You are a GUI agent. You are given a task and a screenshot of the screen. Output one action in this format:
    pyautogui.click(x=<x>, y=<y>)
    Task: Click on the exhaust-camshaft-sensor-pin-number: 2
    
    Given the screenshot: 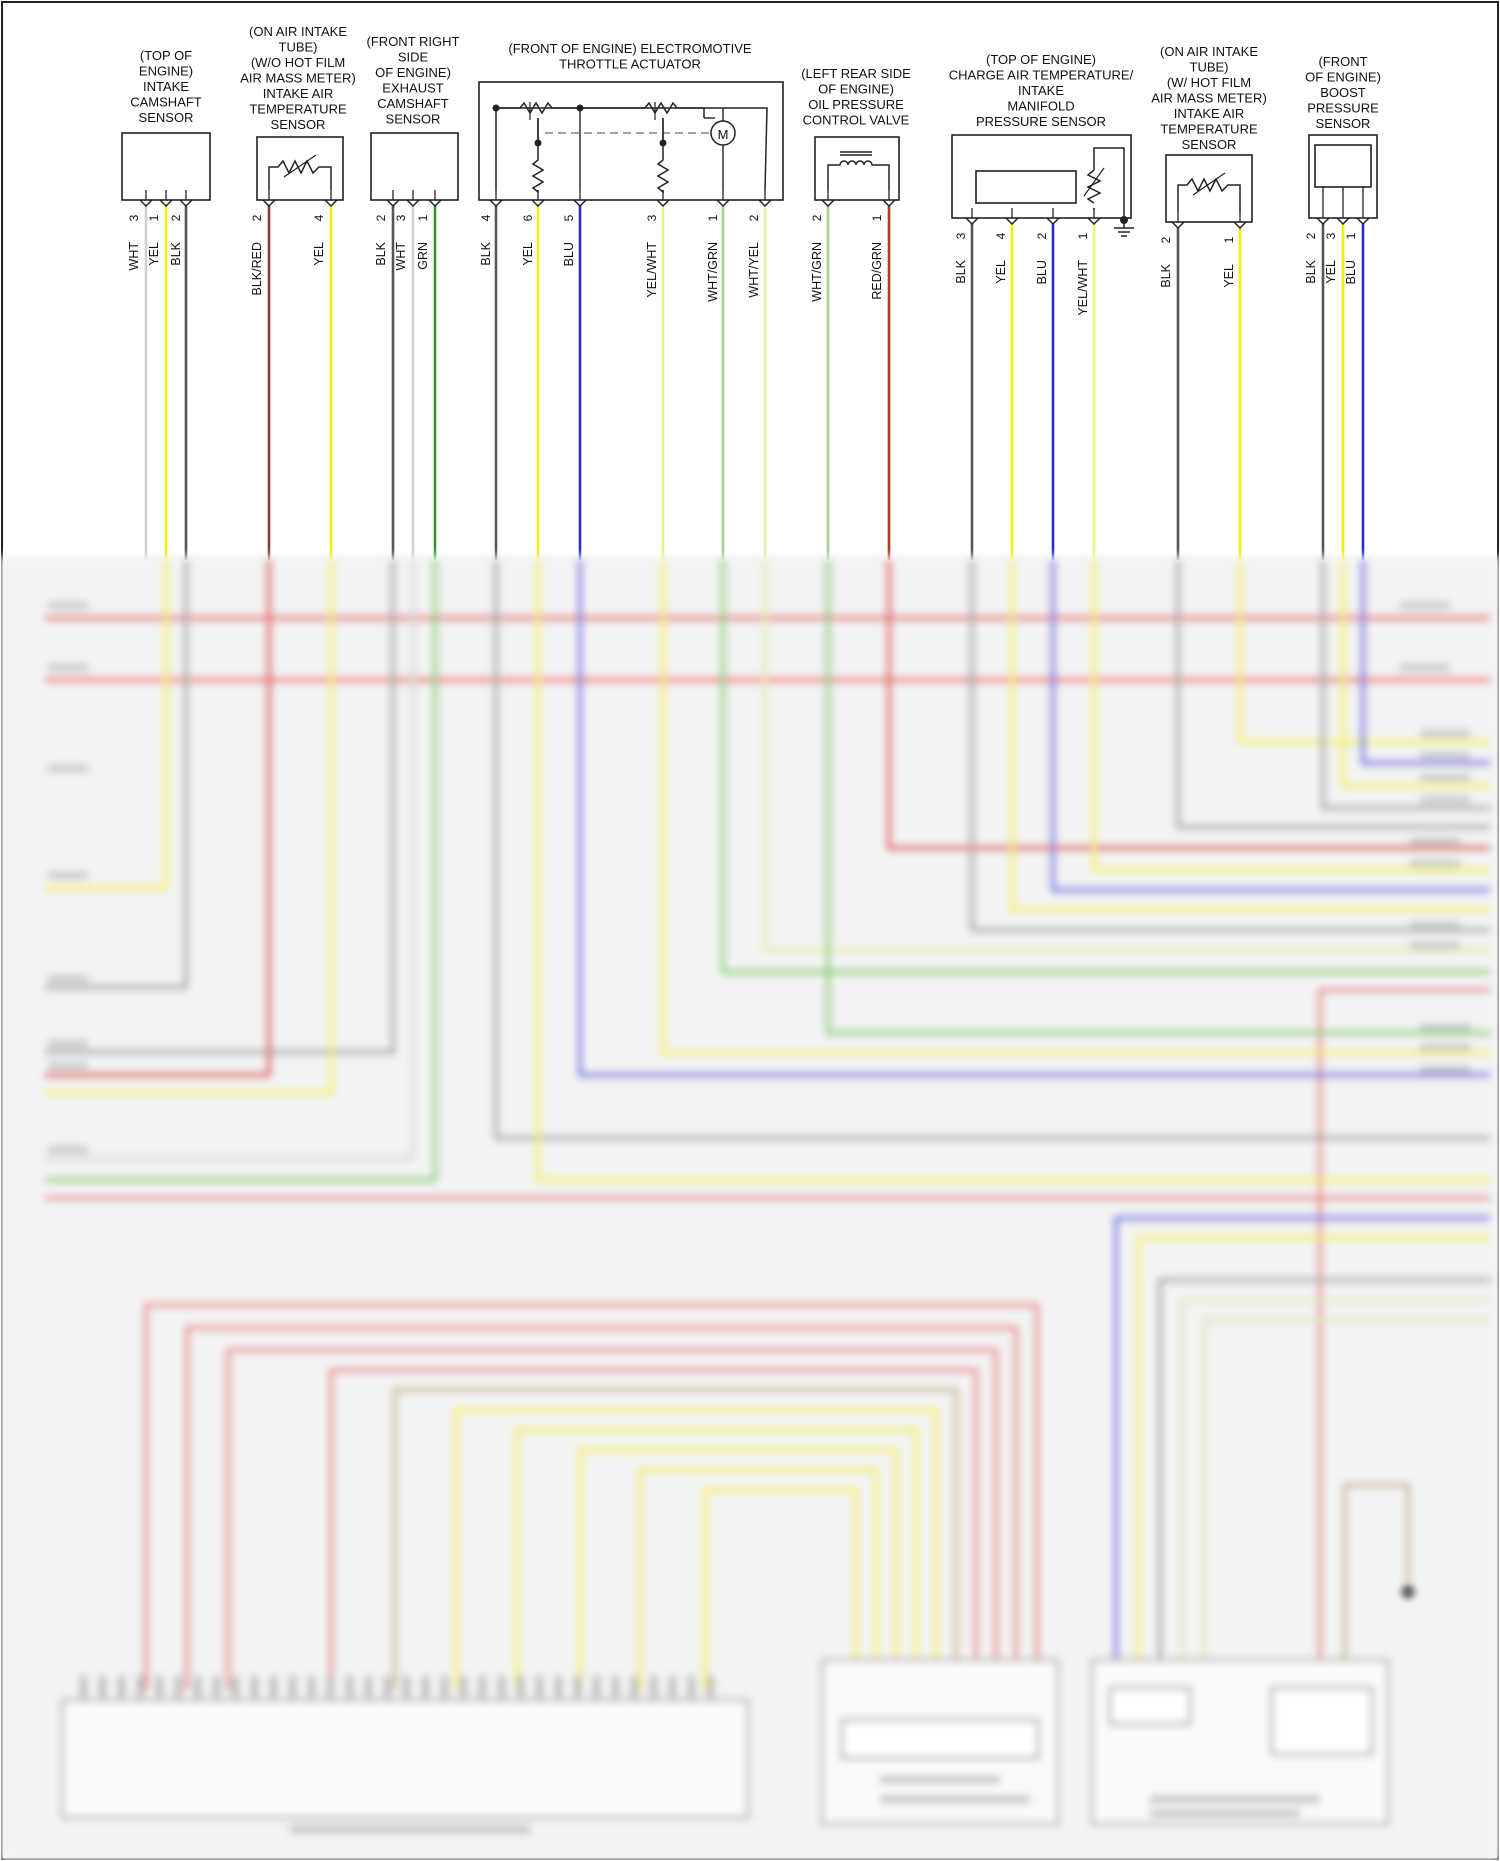 What is the action you would take?
    pyautogui.click(x=381, y=217)
    